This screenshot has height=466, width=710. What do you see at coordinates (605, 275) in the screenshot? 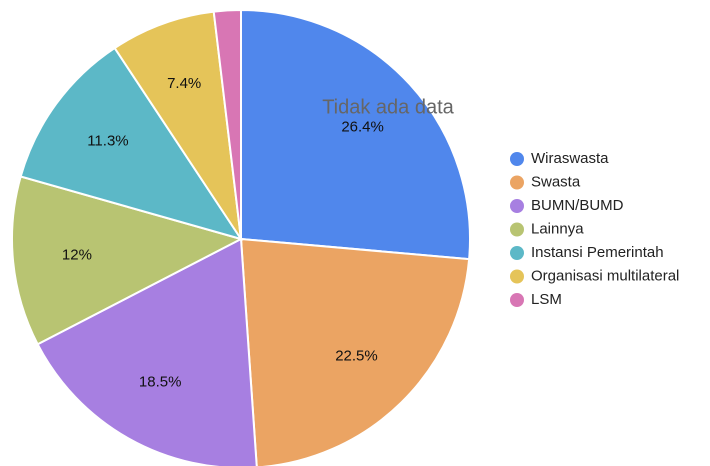
I see `legend-label: Organisasi multilateral` at bounding box center [605, 275].